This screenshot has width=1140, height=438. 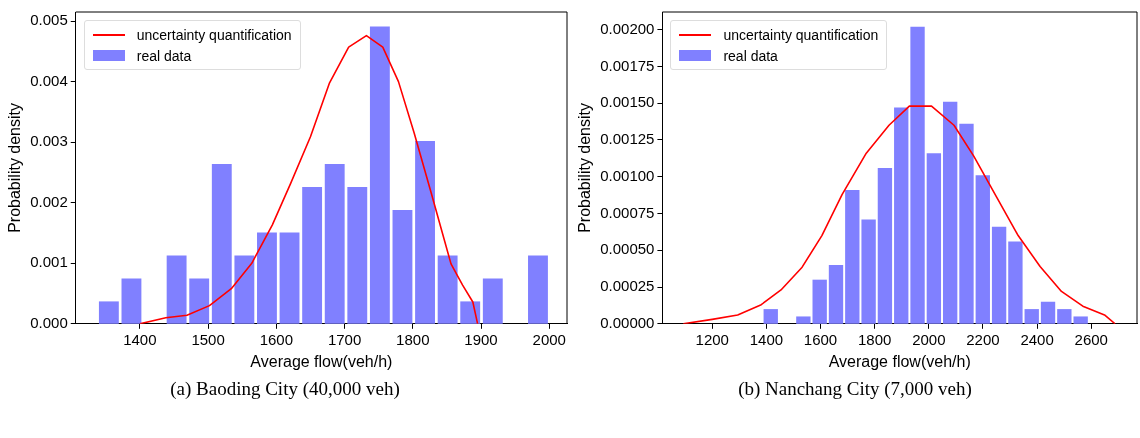 I want to click on x-tick-label: 2200, so click(x=983, y=339).